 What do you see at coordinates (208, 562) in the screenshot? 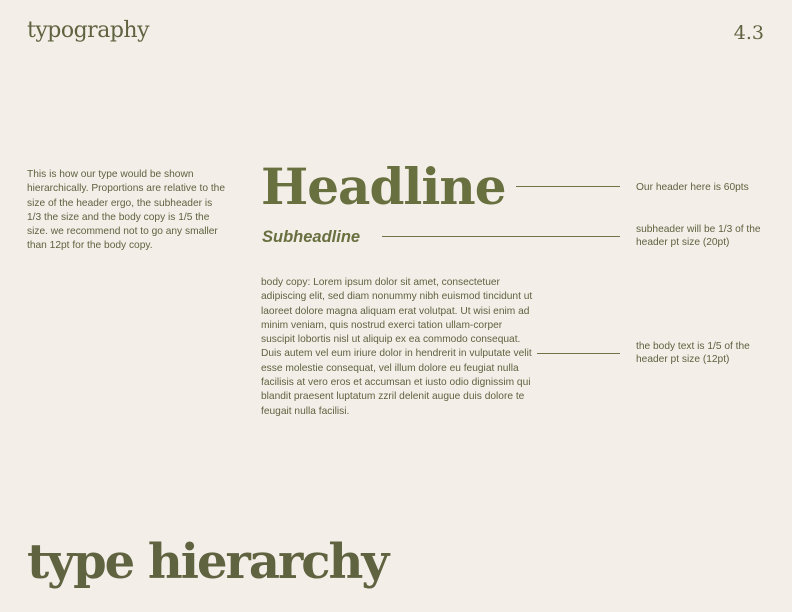
I see `page-title: type hierarchy` at bounding box center [208, 562].